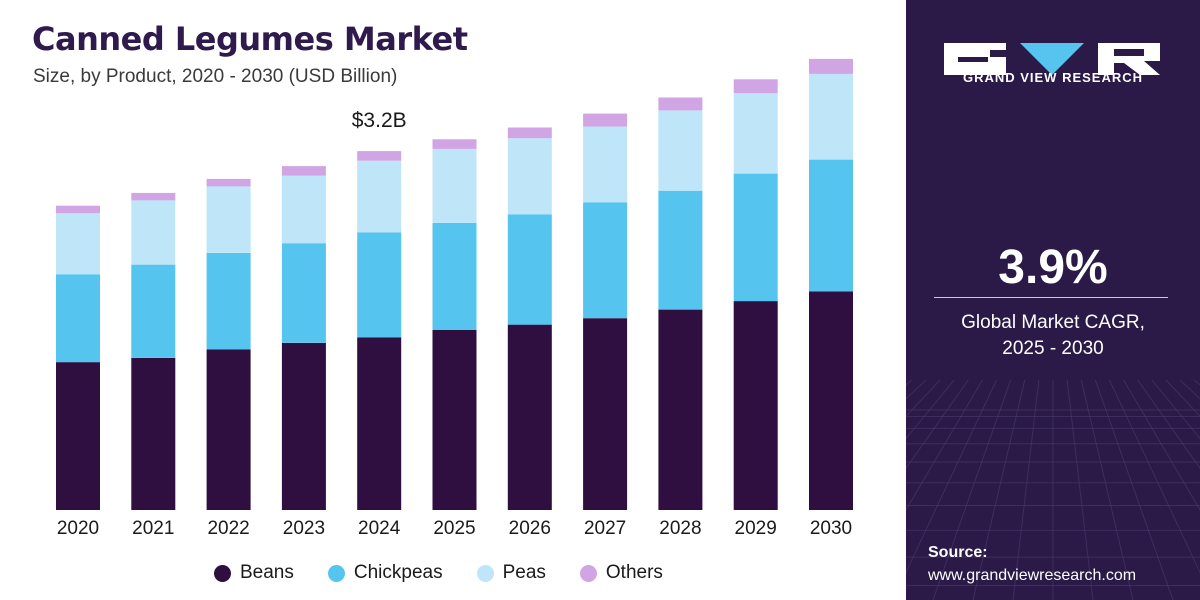 The width and height of the screenshot is (1200, 600). Describe the element at coordinates (1032, 575) in the screenshot. I see `source-url: www.grandviewresearch.com` at that location.